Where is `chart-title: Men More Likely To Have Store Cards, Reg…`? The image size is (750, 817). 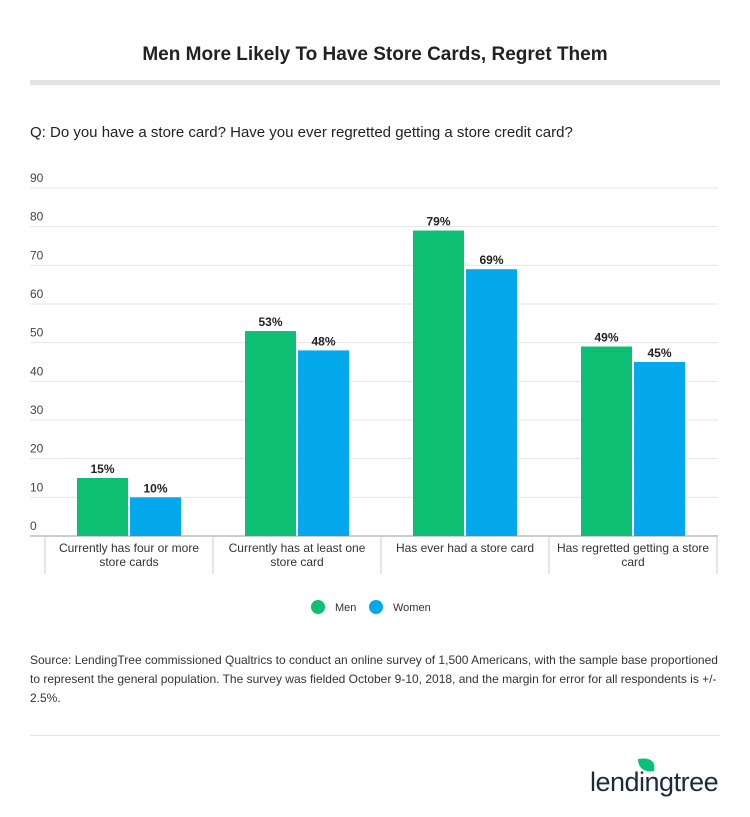
chart-title: Men More Likely To Have Store Cards, Reg… is located at coordinates (375, 54).